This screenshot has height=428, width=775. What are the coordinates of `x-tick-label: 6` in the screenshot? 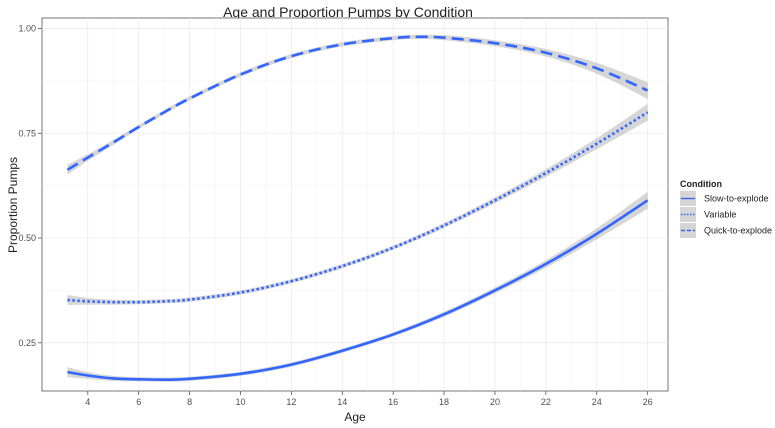 It's located at (138, 402).